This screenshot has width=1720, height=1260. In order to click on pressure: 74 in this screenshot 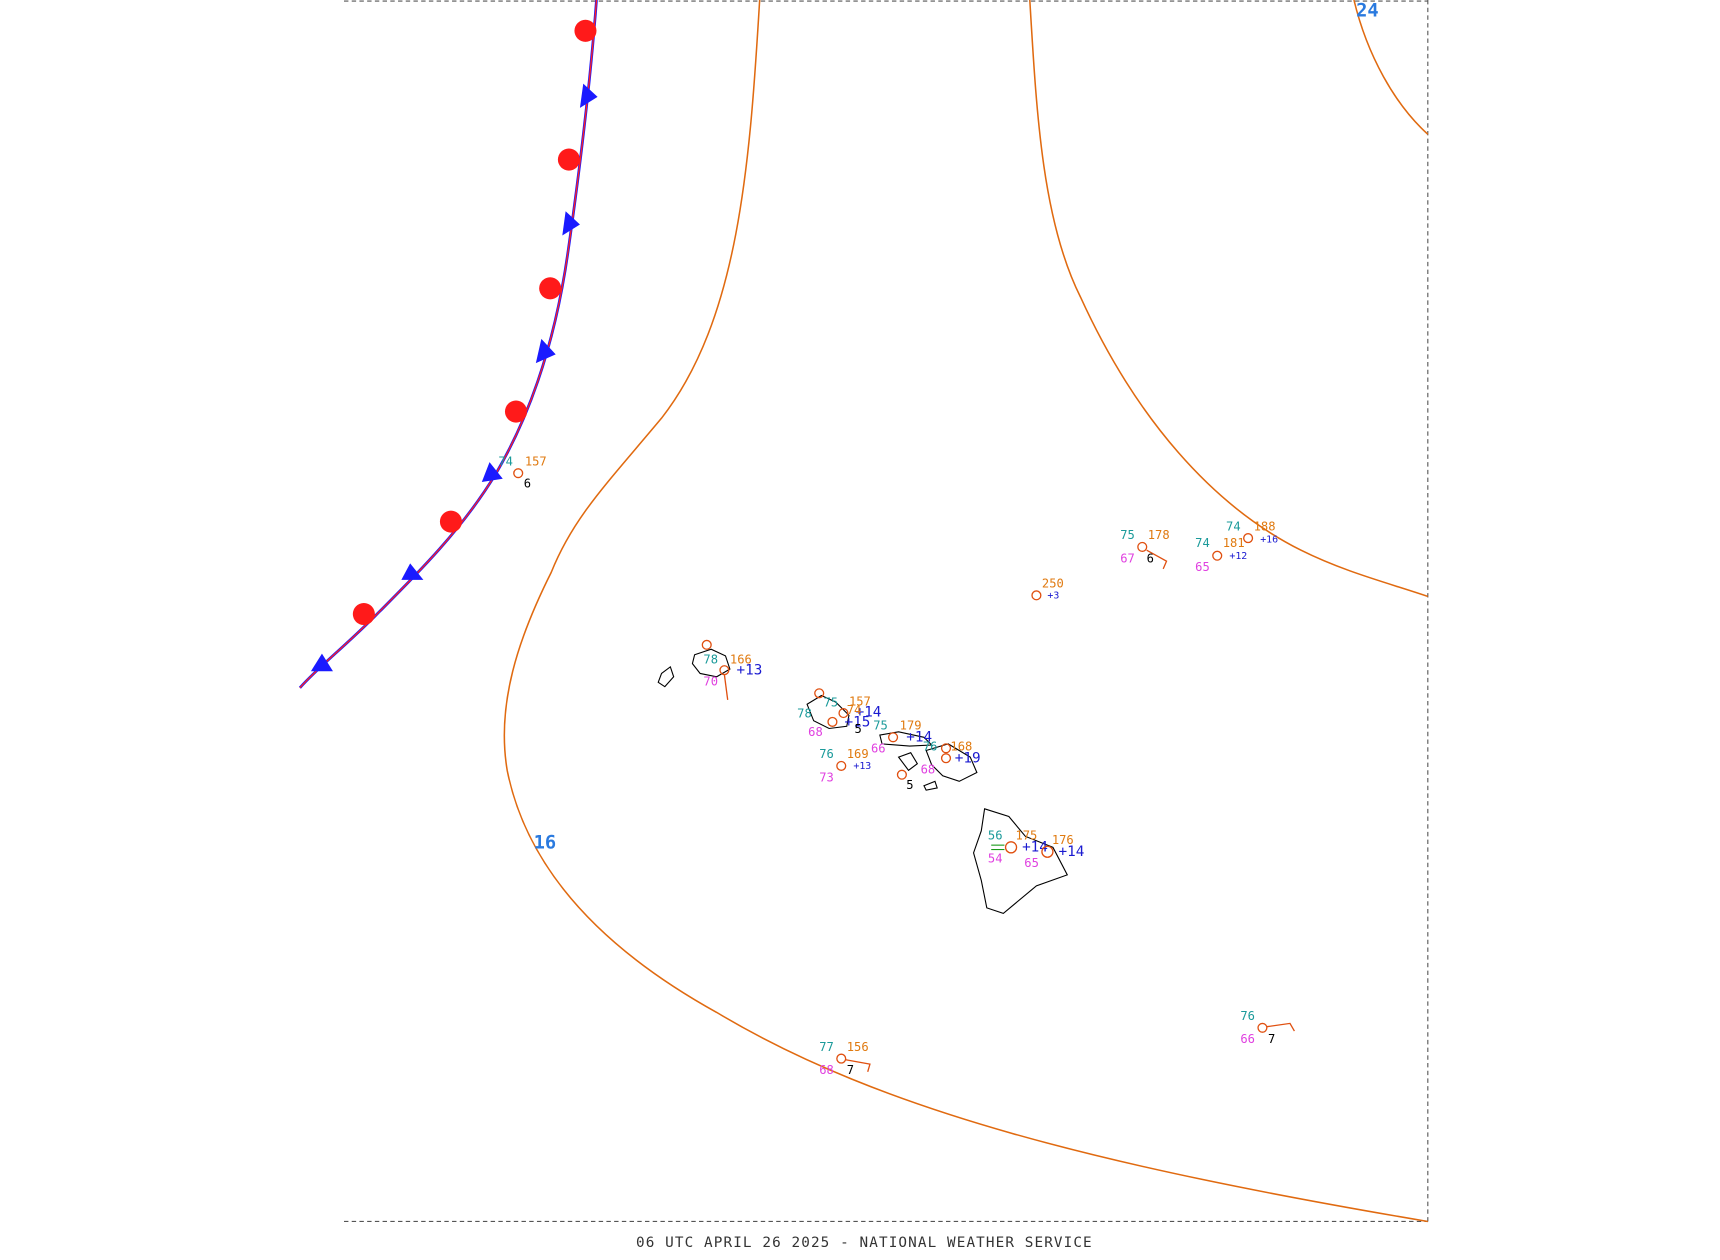, I will do `click(854, 710)`.